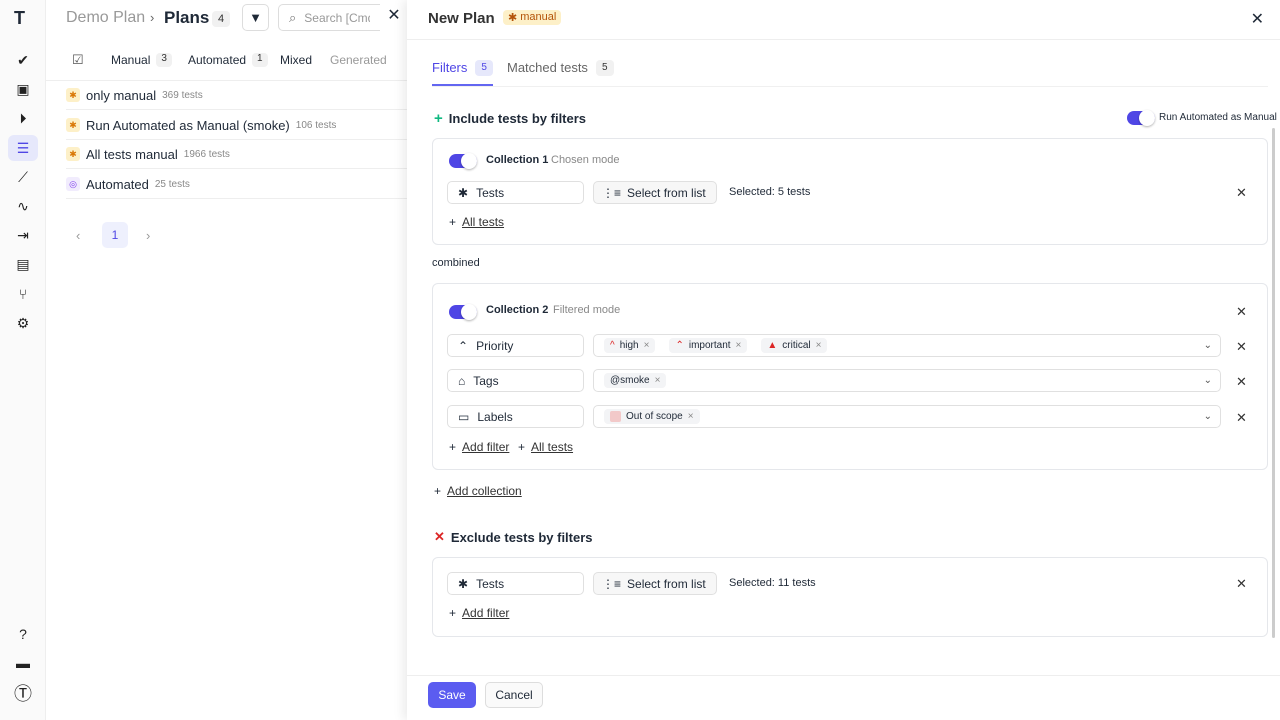  Describe the element at coordinates (612, 192) in the screenshot. I see `tree-icon: ⋮≡` at that location.